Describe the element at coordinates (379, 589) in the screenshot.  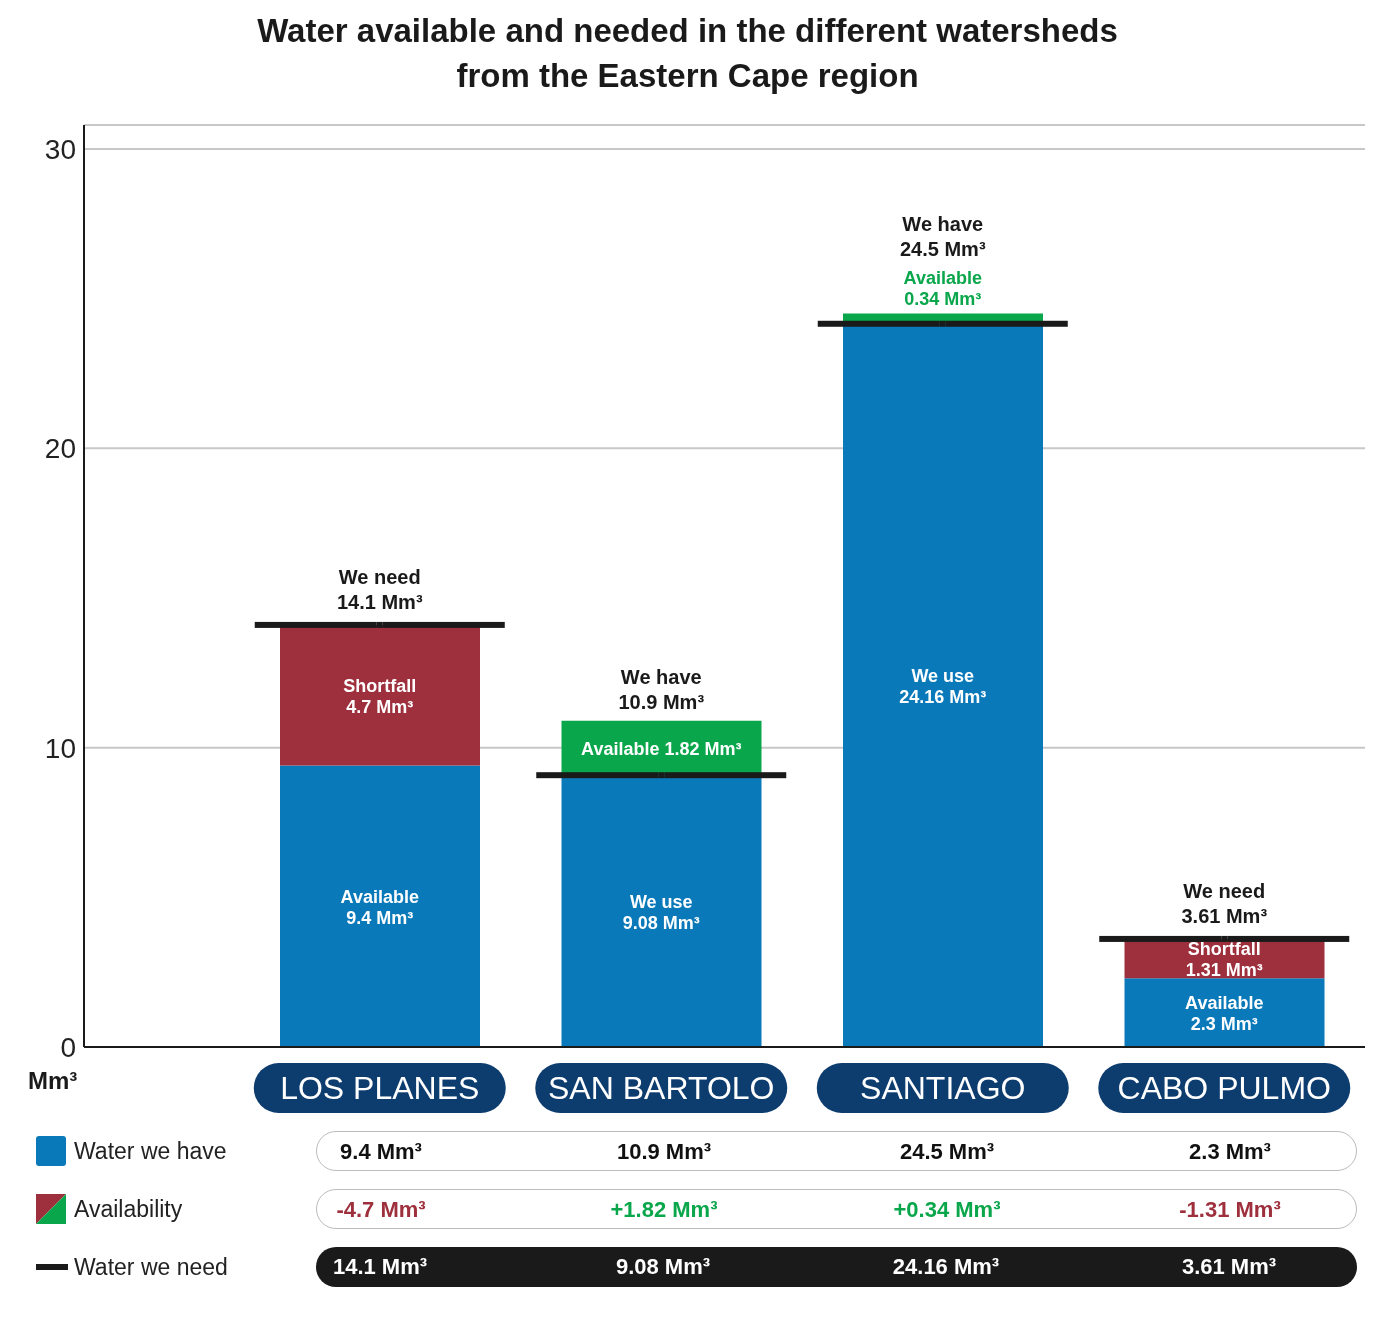
I see `data-label: We need 14.1 Mm³` at that location.